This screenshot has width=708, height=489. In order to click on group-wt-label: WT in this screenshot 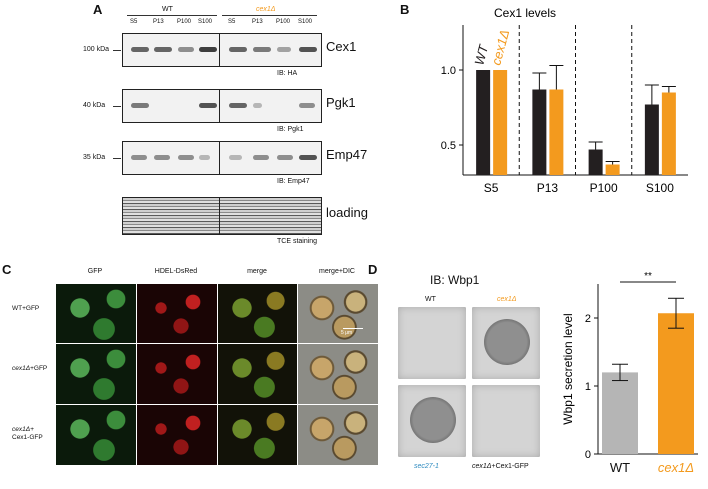, I will do `click(167, 9)`.